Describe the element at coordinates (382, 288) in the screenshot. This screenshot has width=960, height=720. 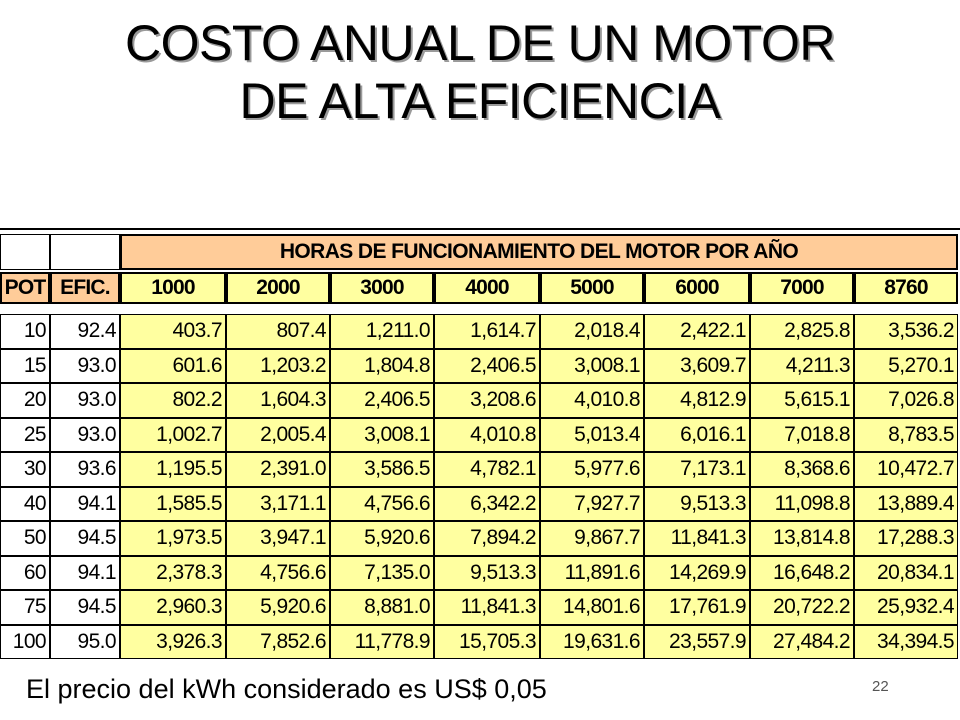
I see `column-header-hours: 3000` at that location.